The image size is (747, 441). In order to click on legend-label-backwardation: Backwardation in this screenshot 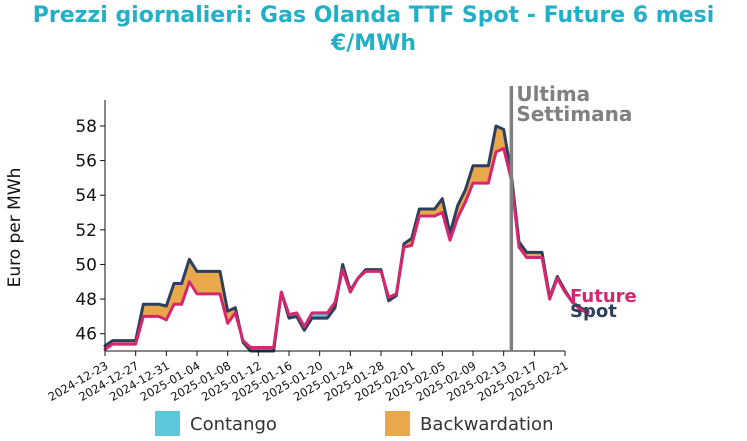, I will do `click(486, 424)`.